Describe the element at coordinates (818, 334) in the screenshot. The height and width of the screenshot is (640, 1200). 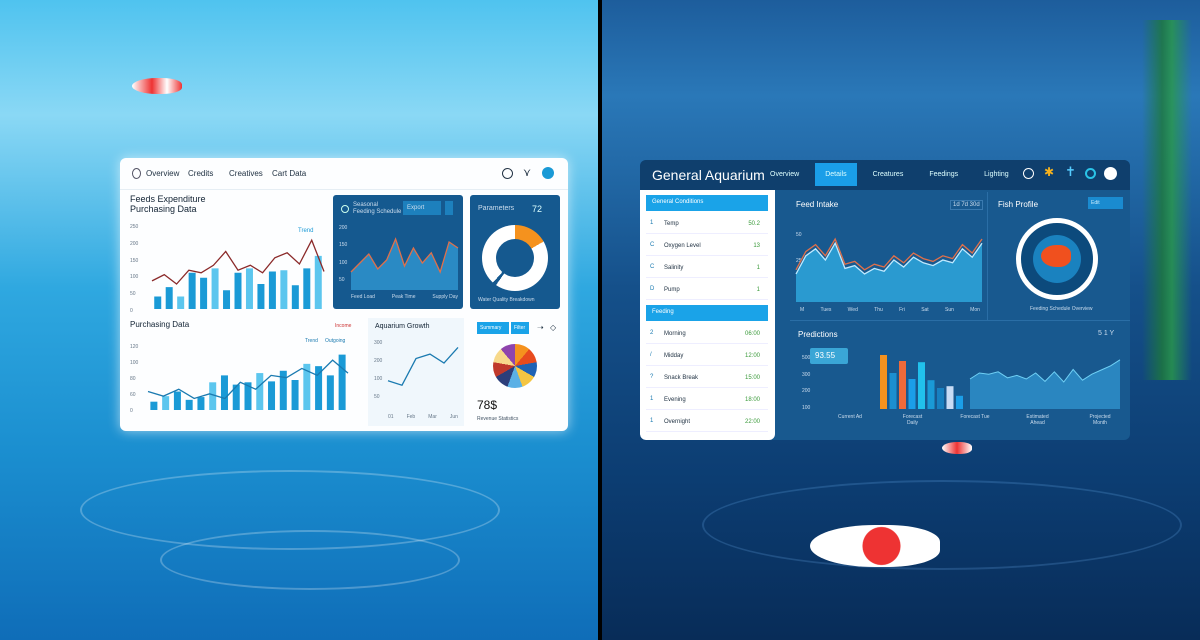
I see `chart-title: Predictions` at that location.